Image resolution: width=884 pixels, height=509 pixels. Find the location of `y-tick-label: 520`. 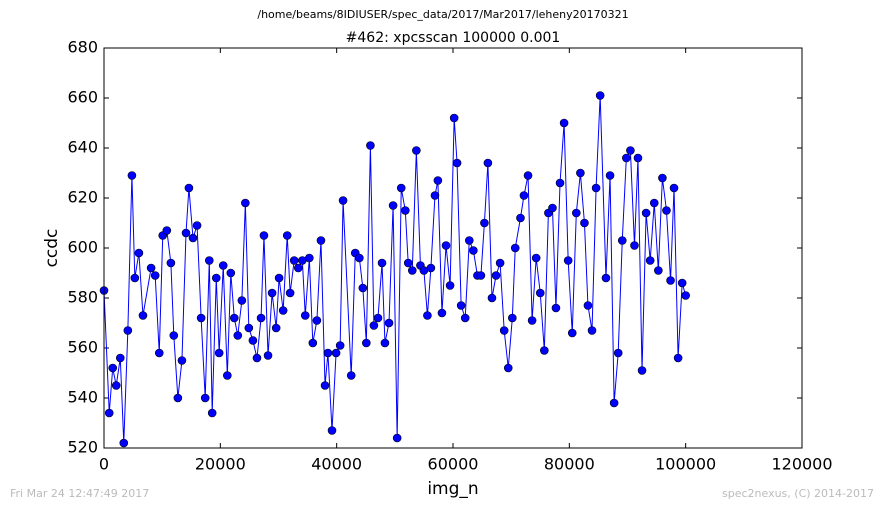

y-tick-label: 520 is located at coordinates (82, 447).